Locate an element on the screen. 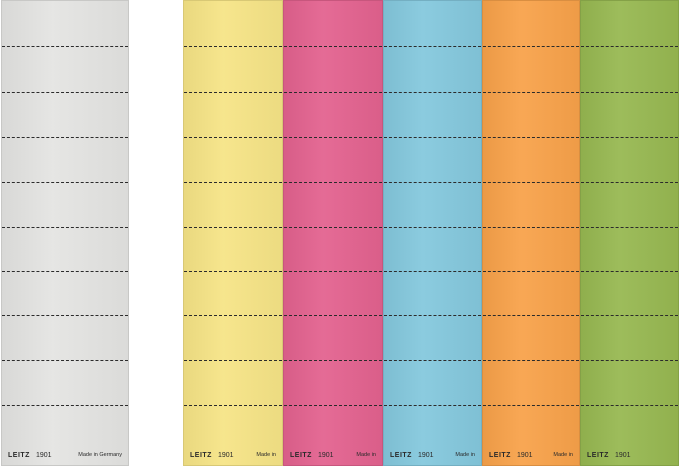  strip-footer: LEITZ 1901 is located at coordinates (629, 455).